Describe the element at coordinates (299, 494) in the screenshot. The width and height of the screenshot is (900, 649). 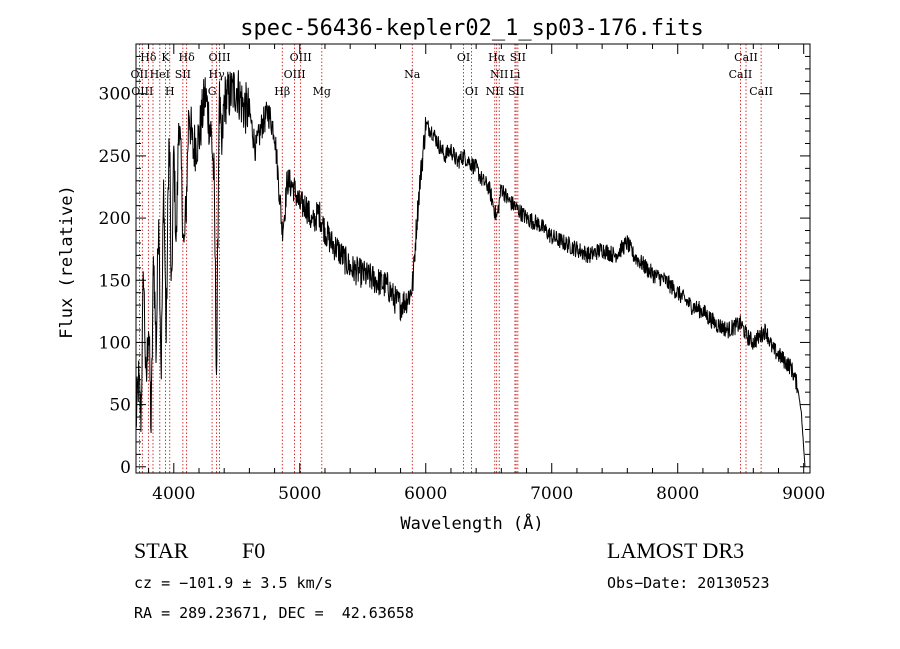
I see `x-tick-label-5000: 5000` at that location.